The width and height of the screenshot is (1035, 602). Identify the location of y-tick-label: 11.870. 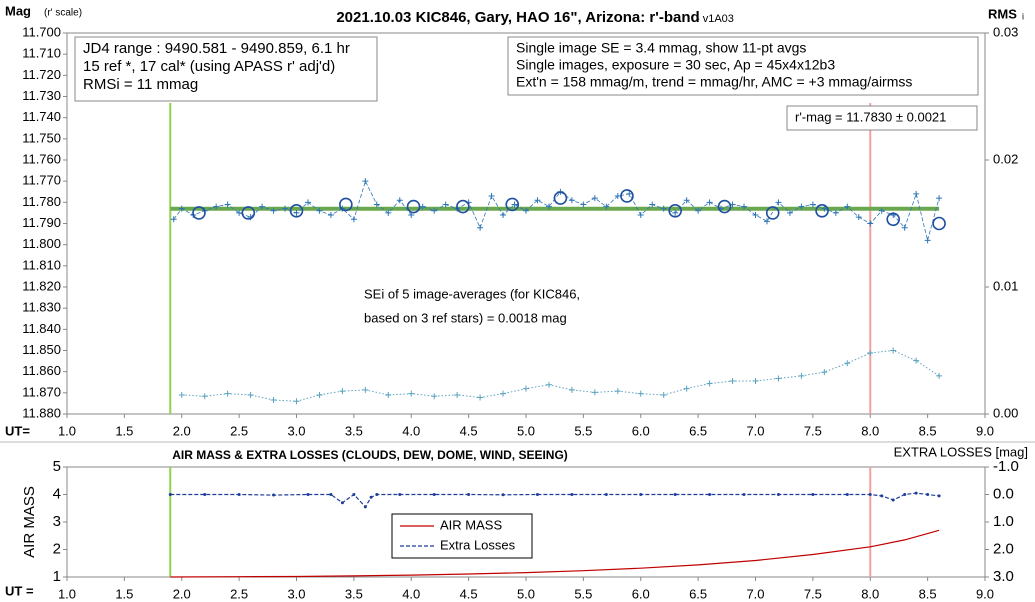
(41, 391).